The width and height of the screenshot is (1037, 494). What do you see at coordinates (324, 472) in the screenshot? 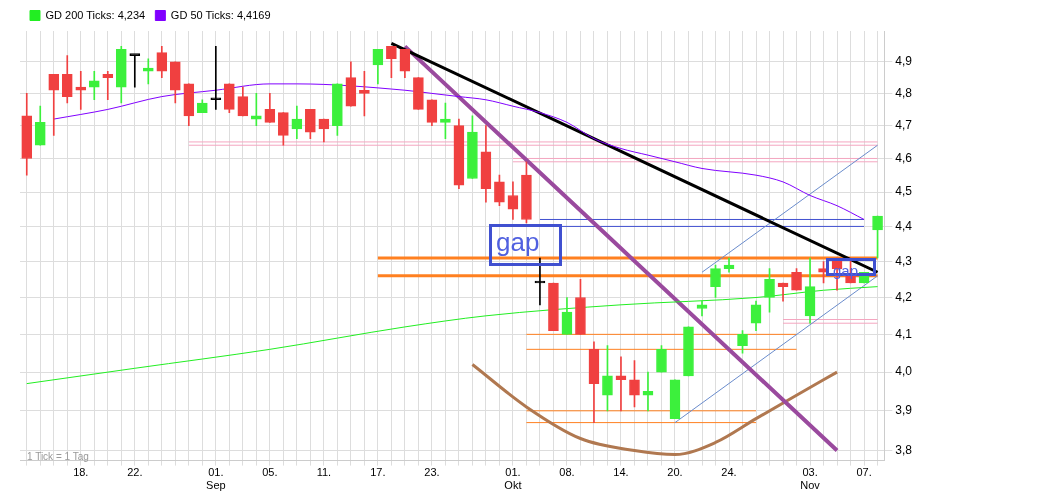
I see `x-tick-label: 11.` at bounding box center [324, 472].